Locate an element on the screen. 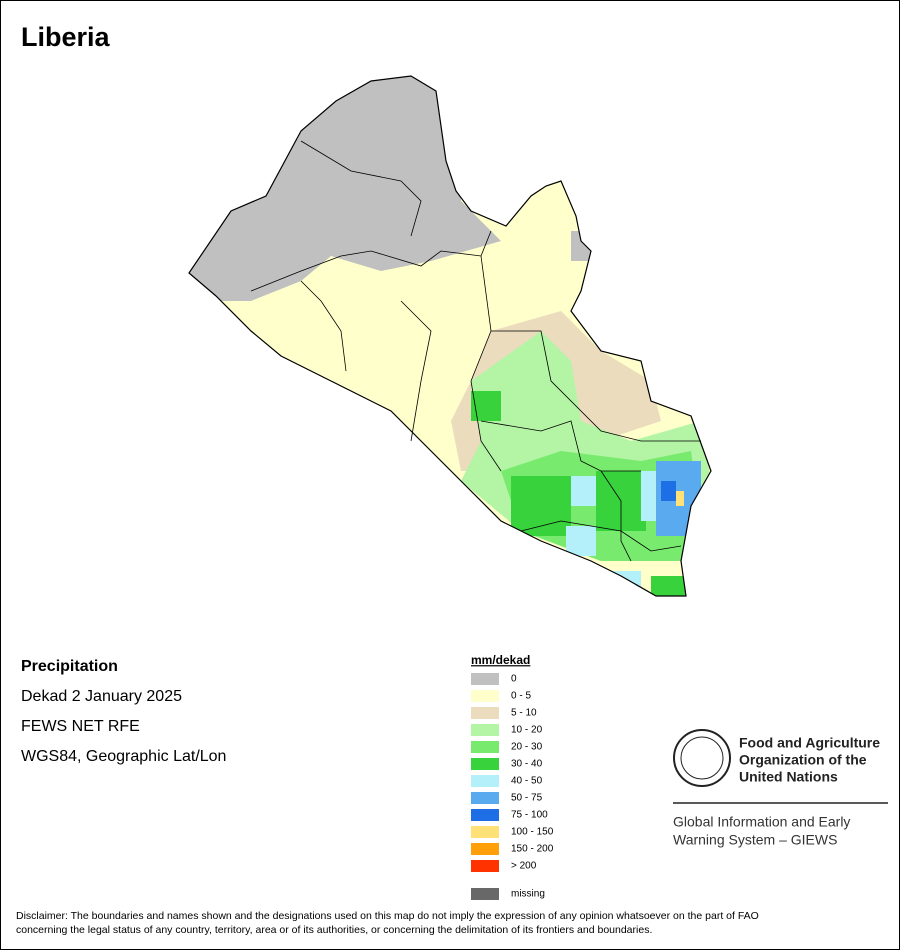 This screenshot has height=950, width=900. legend-label: 5 - 10 is located at coordinates (524, 713).